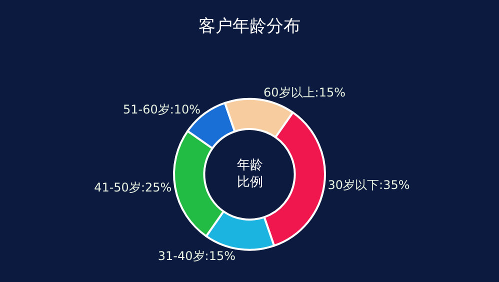  Describe the element at coordinates (250, 174) in the screenshot. I see `text: 年龄比例` at that location.